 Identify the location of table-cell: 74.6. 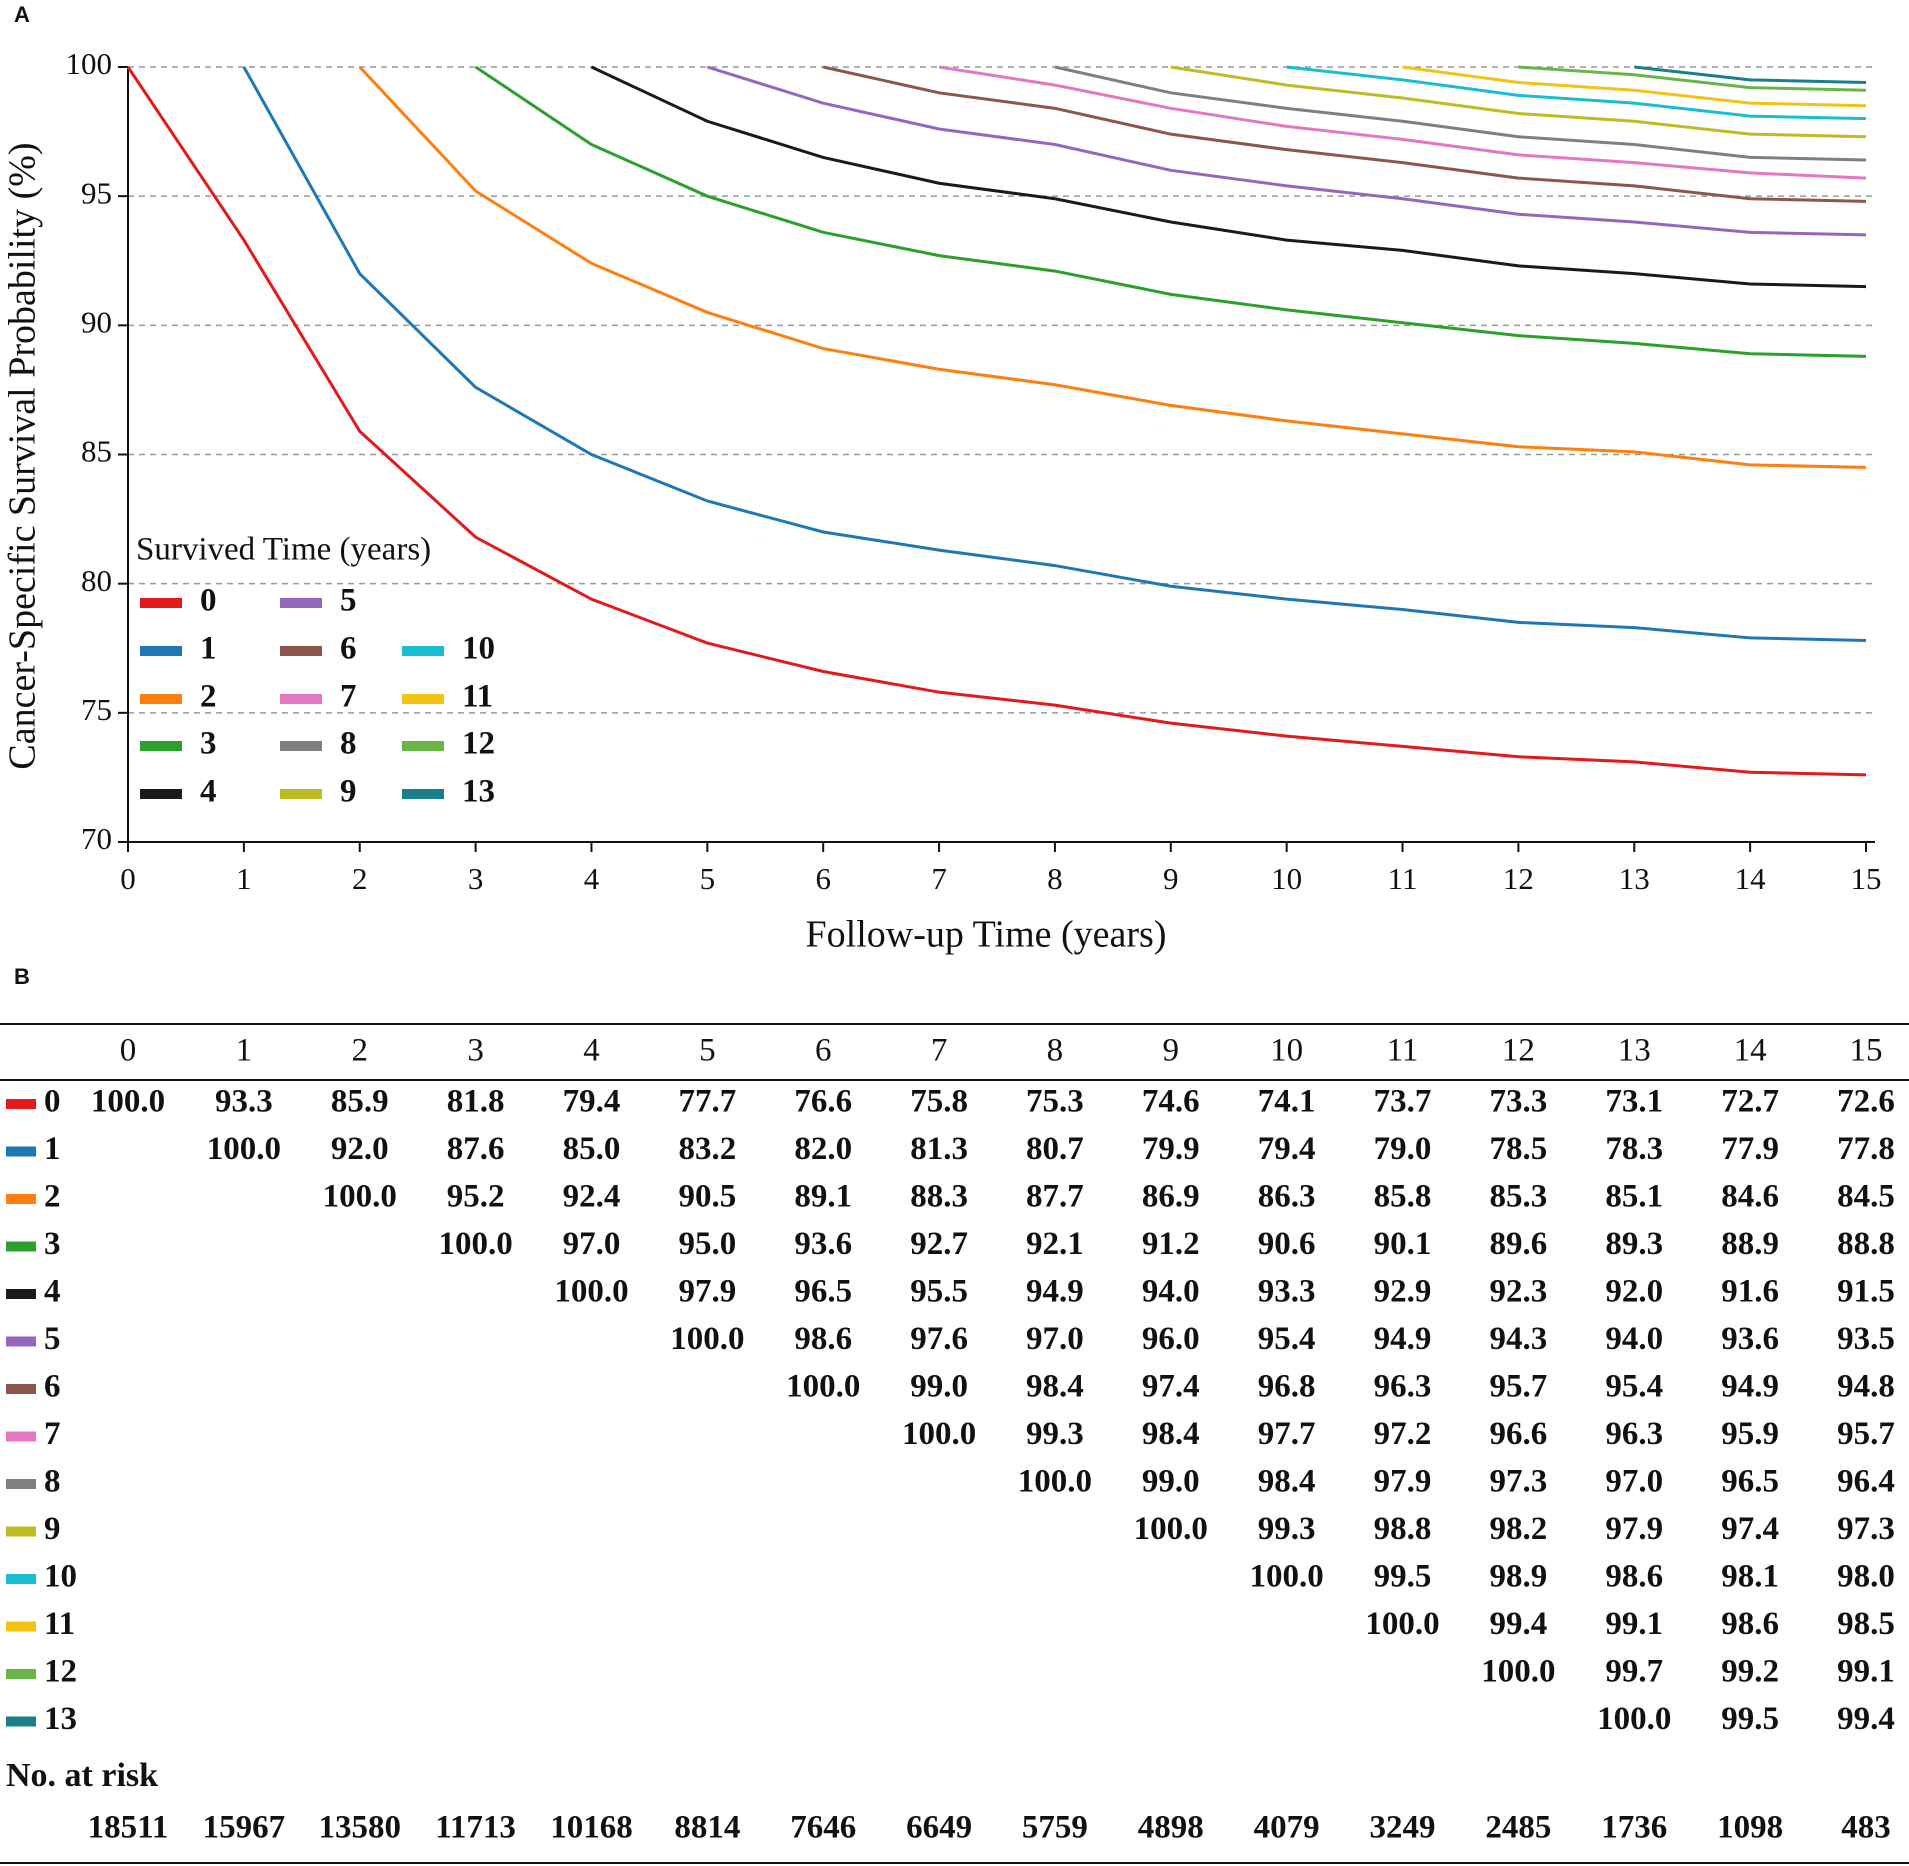
(1171, 1102).